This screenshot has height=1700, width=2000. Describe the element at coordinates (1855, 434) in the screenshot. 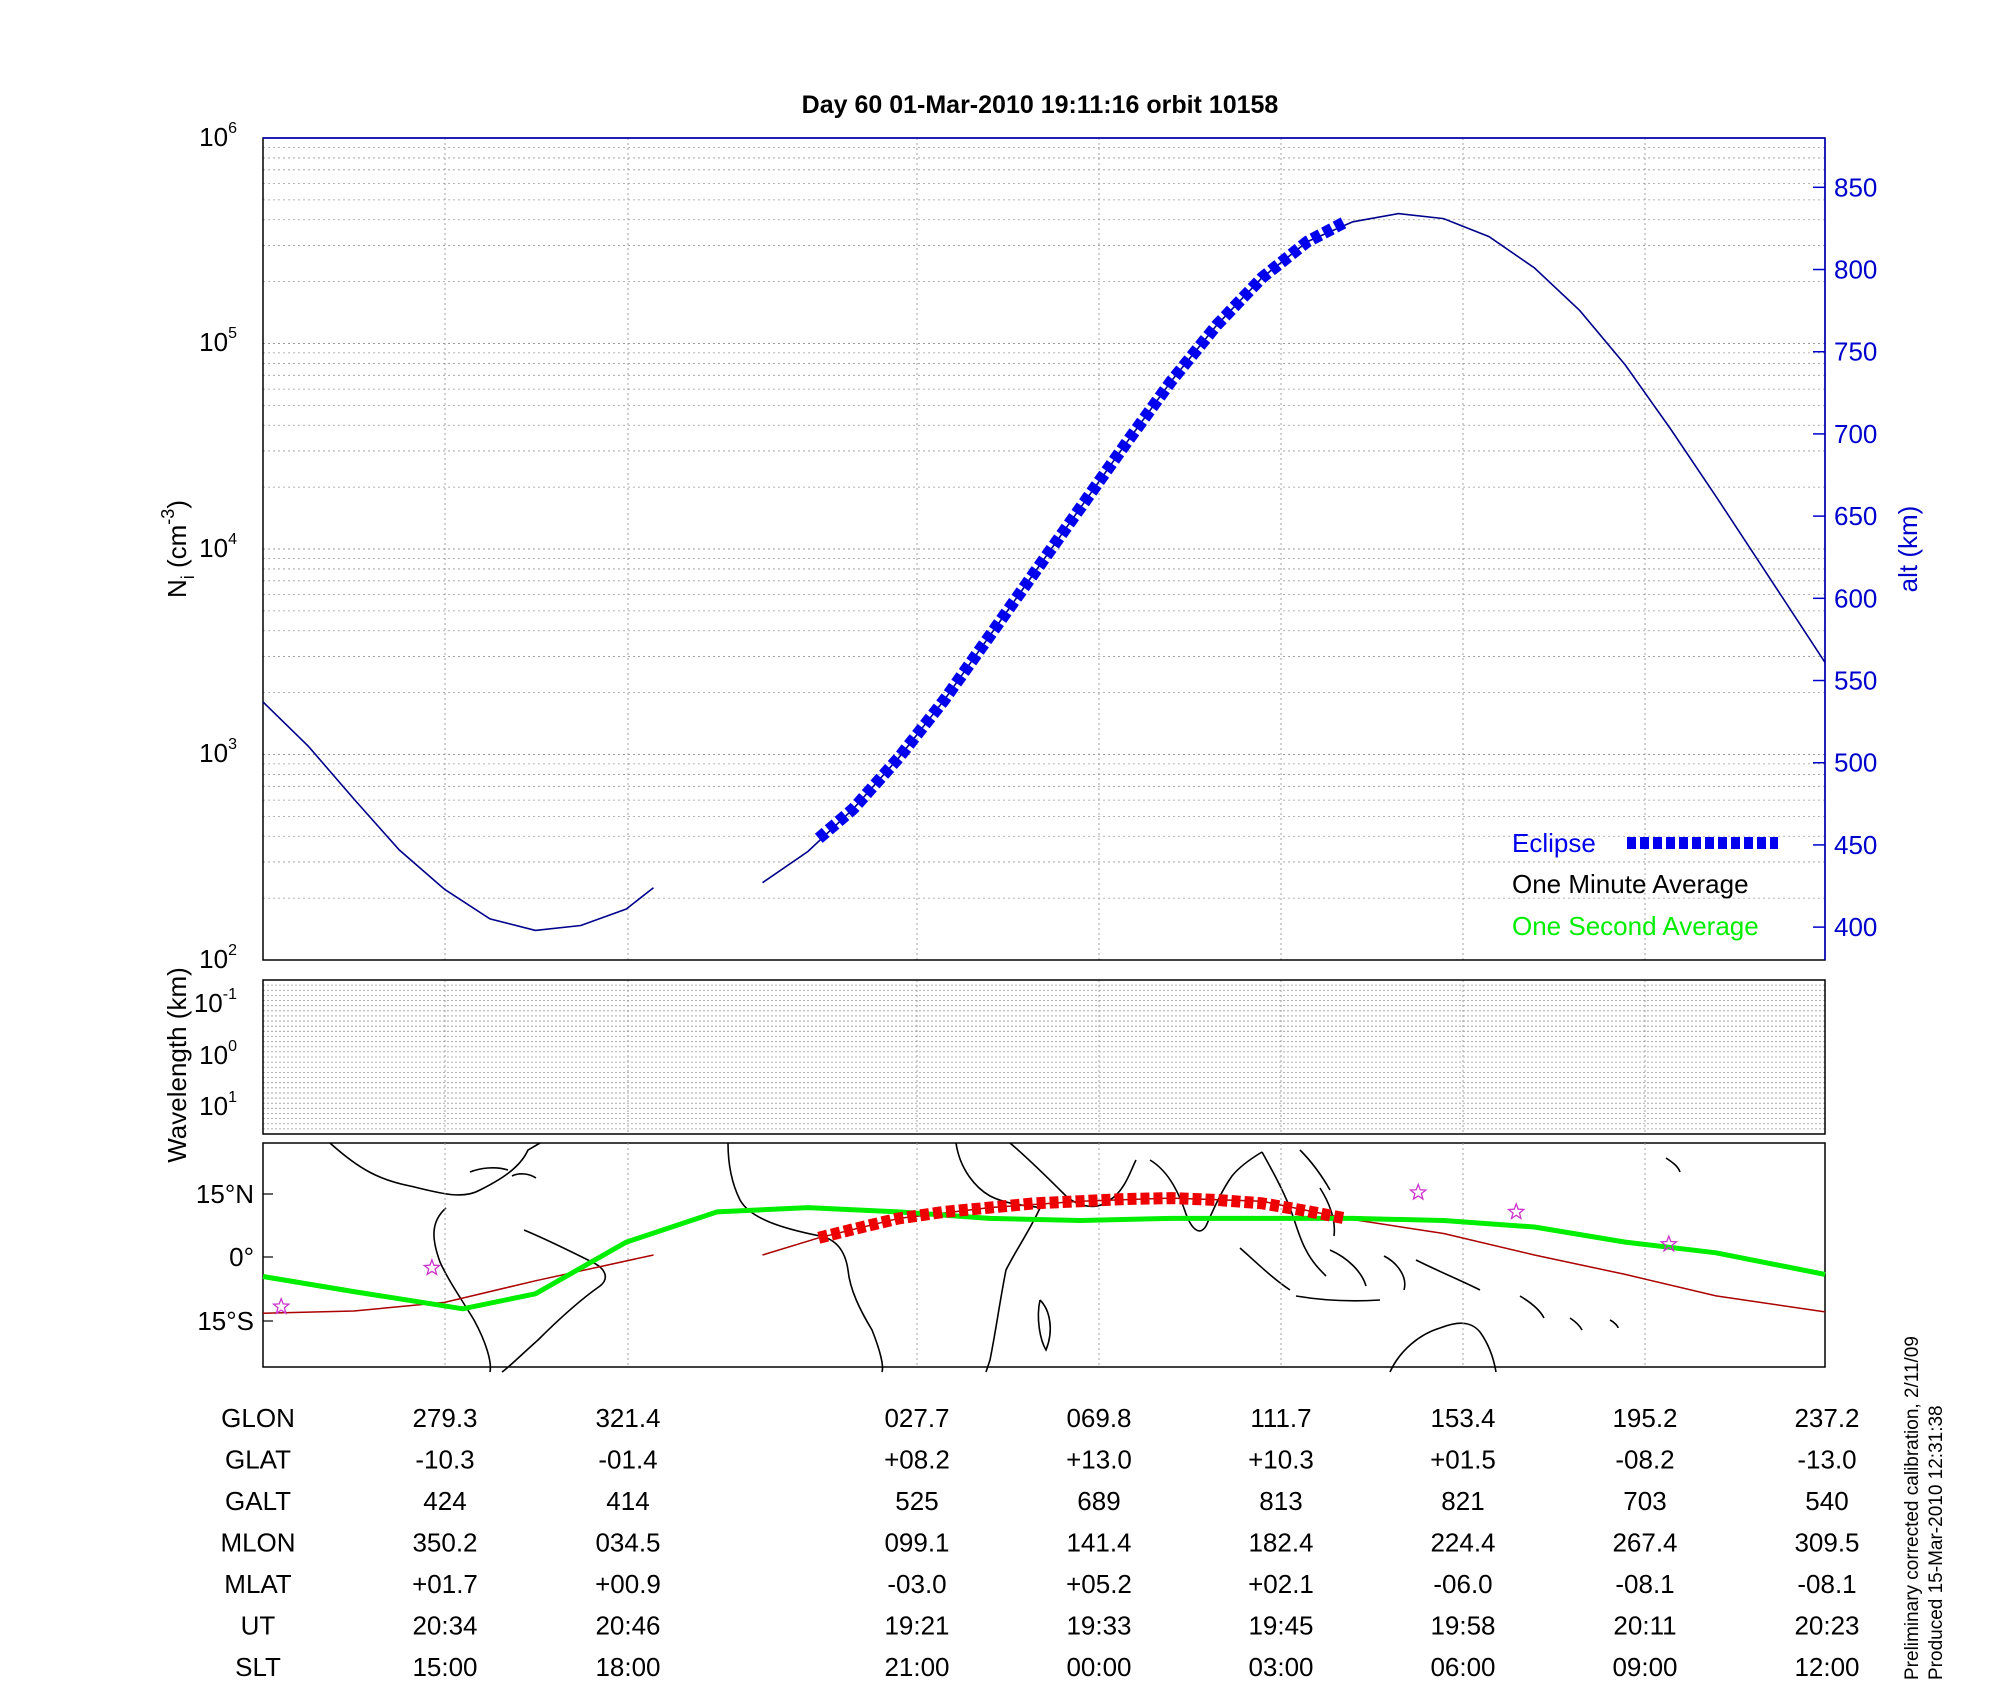

I see `altitude-tick-label: 700` at that location.